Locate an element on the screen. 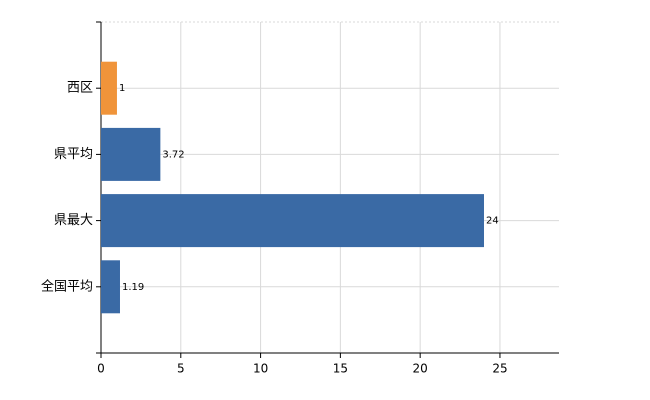 Image resolution: width=650 pixels, height=400 pixels. x-tick-label: 15 is located at coordinates (340, 369).